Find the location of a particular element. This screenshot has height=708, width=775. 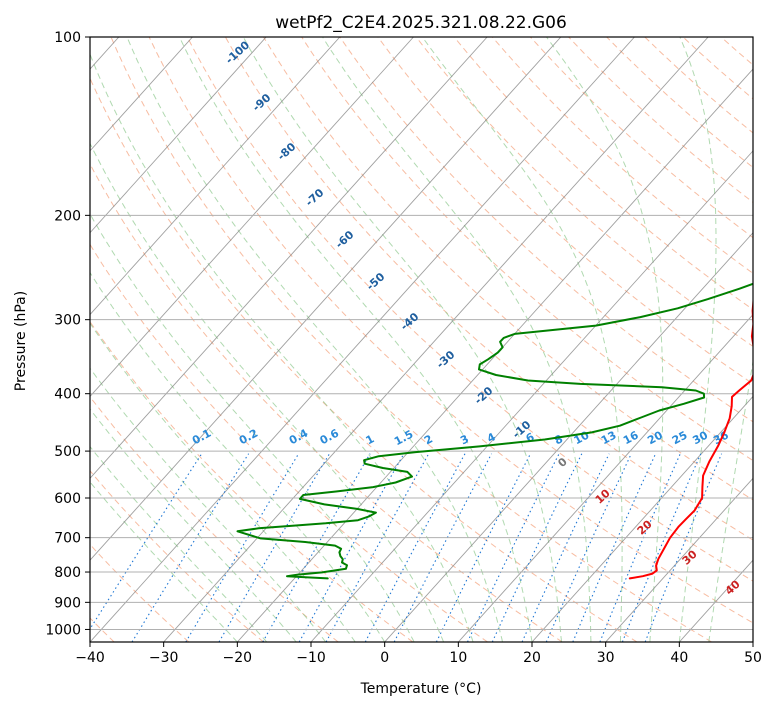

mixing-ratio-label: 30 is located at coordinates (700, 437).